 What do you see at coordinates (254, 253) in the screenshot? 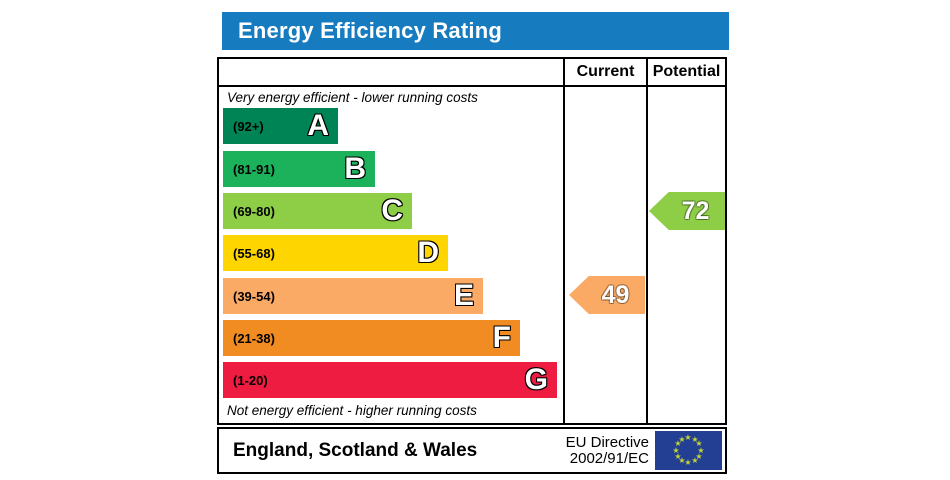
I see `band-d-range: (55-68)` at bounding box center [254, 253].